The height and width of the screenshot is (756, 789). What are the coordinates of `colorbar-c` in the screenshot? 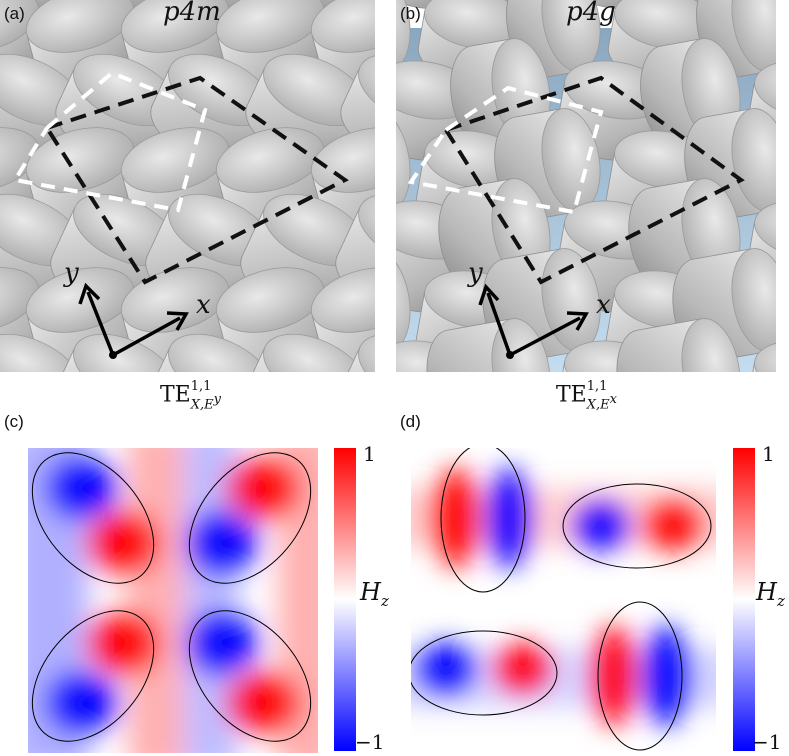 It's located at (345, 599).